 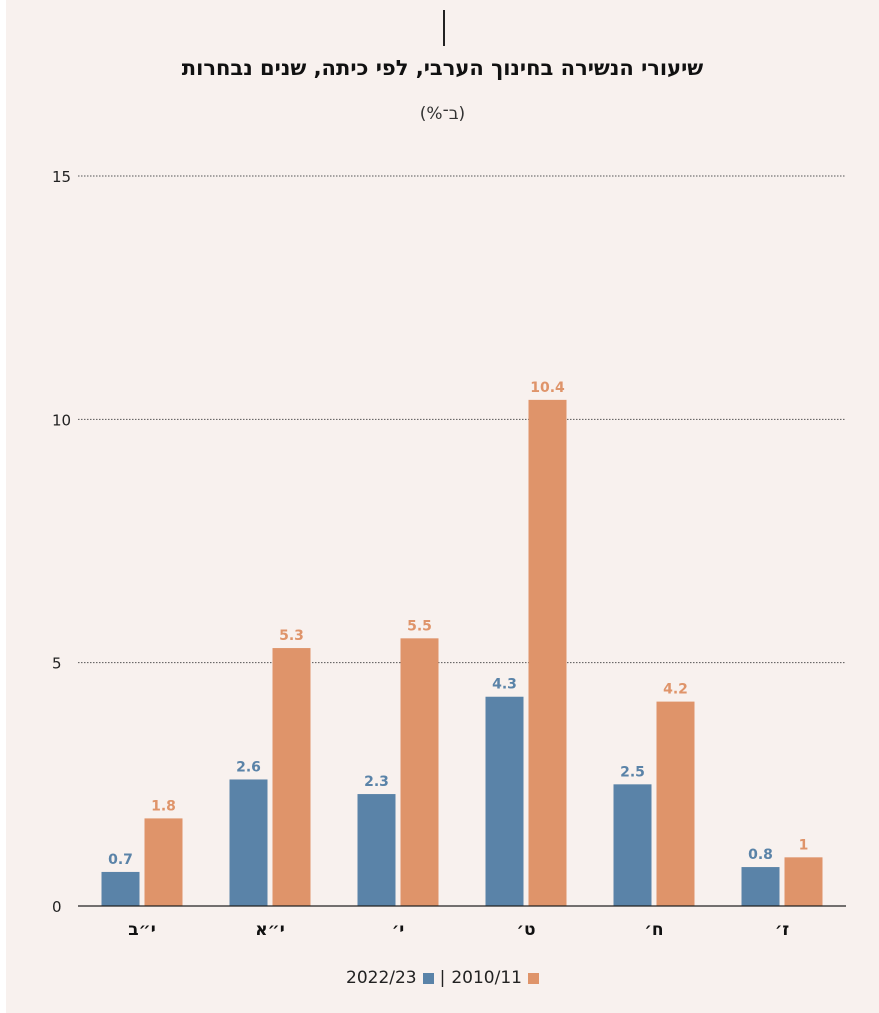 What do you see at coordinates (442, 114) in the screenshot?
I see `chart-subtitle: (ב־%)` at bounding box center [442, 114].